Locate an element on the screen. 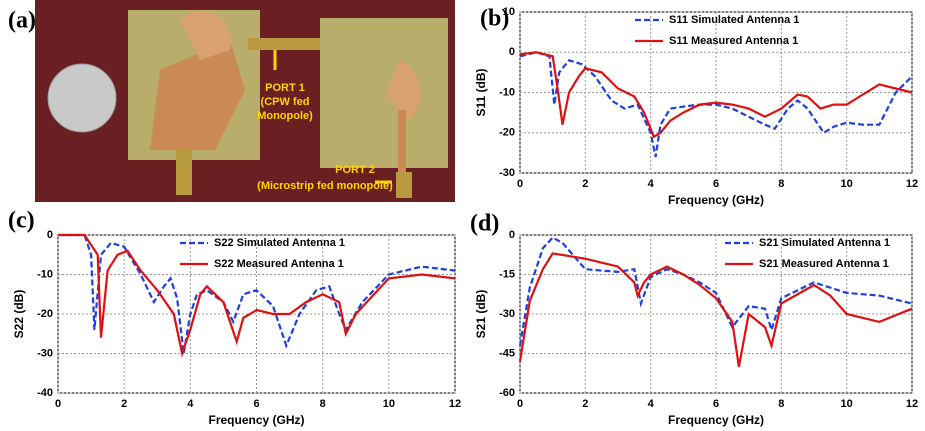 Image resolution: width=925 pixels, height=431 pixels. y-tick-label: -40 is located at coordinates (45, 393).